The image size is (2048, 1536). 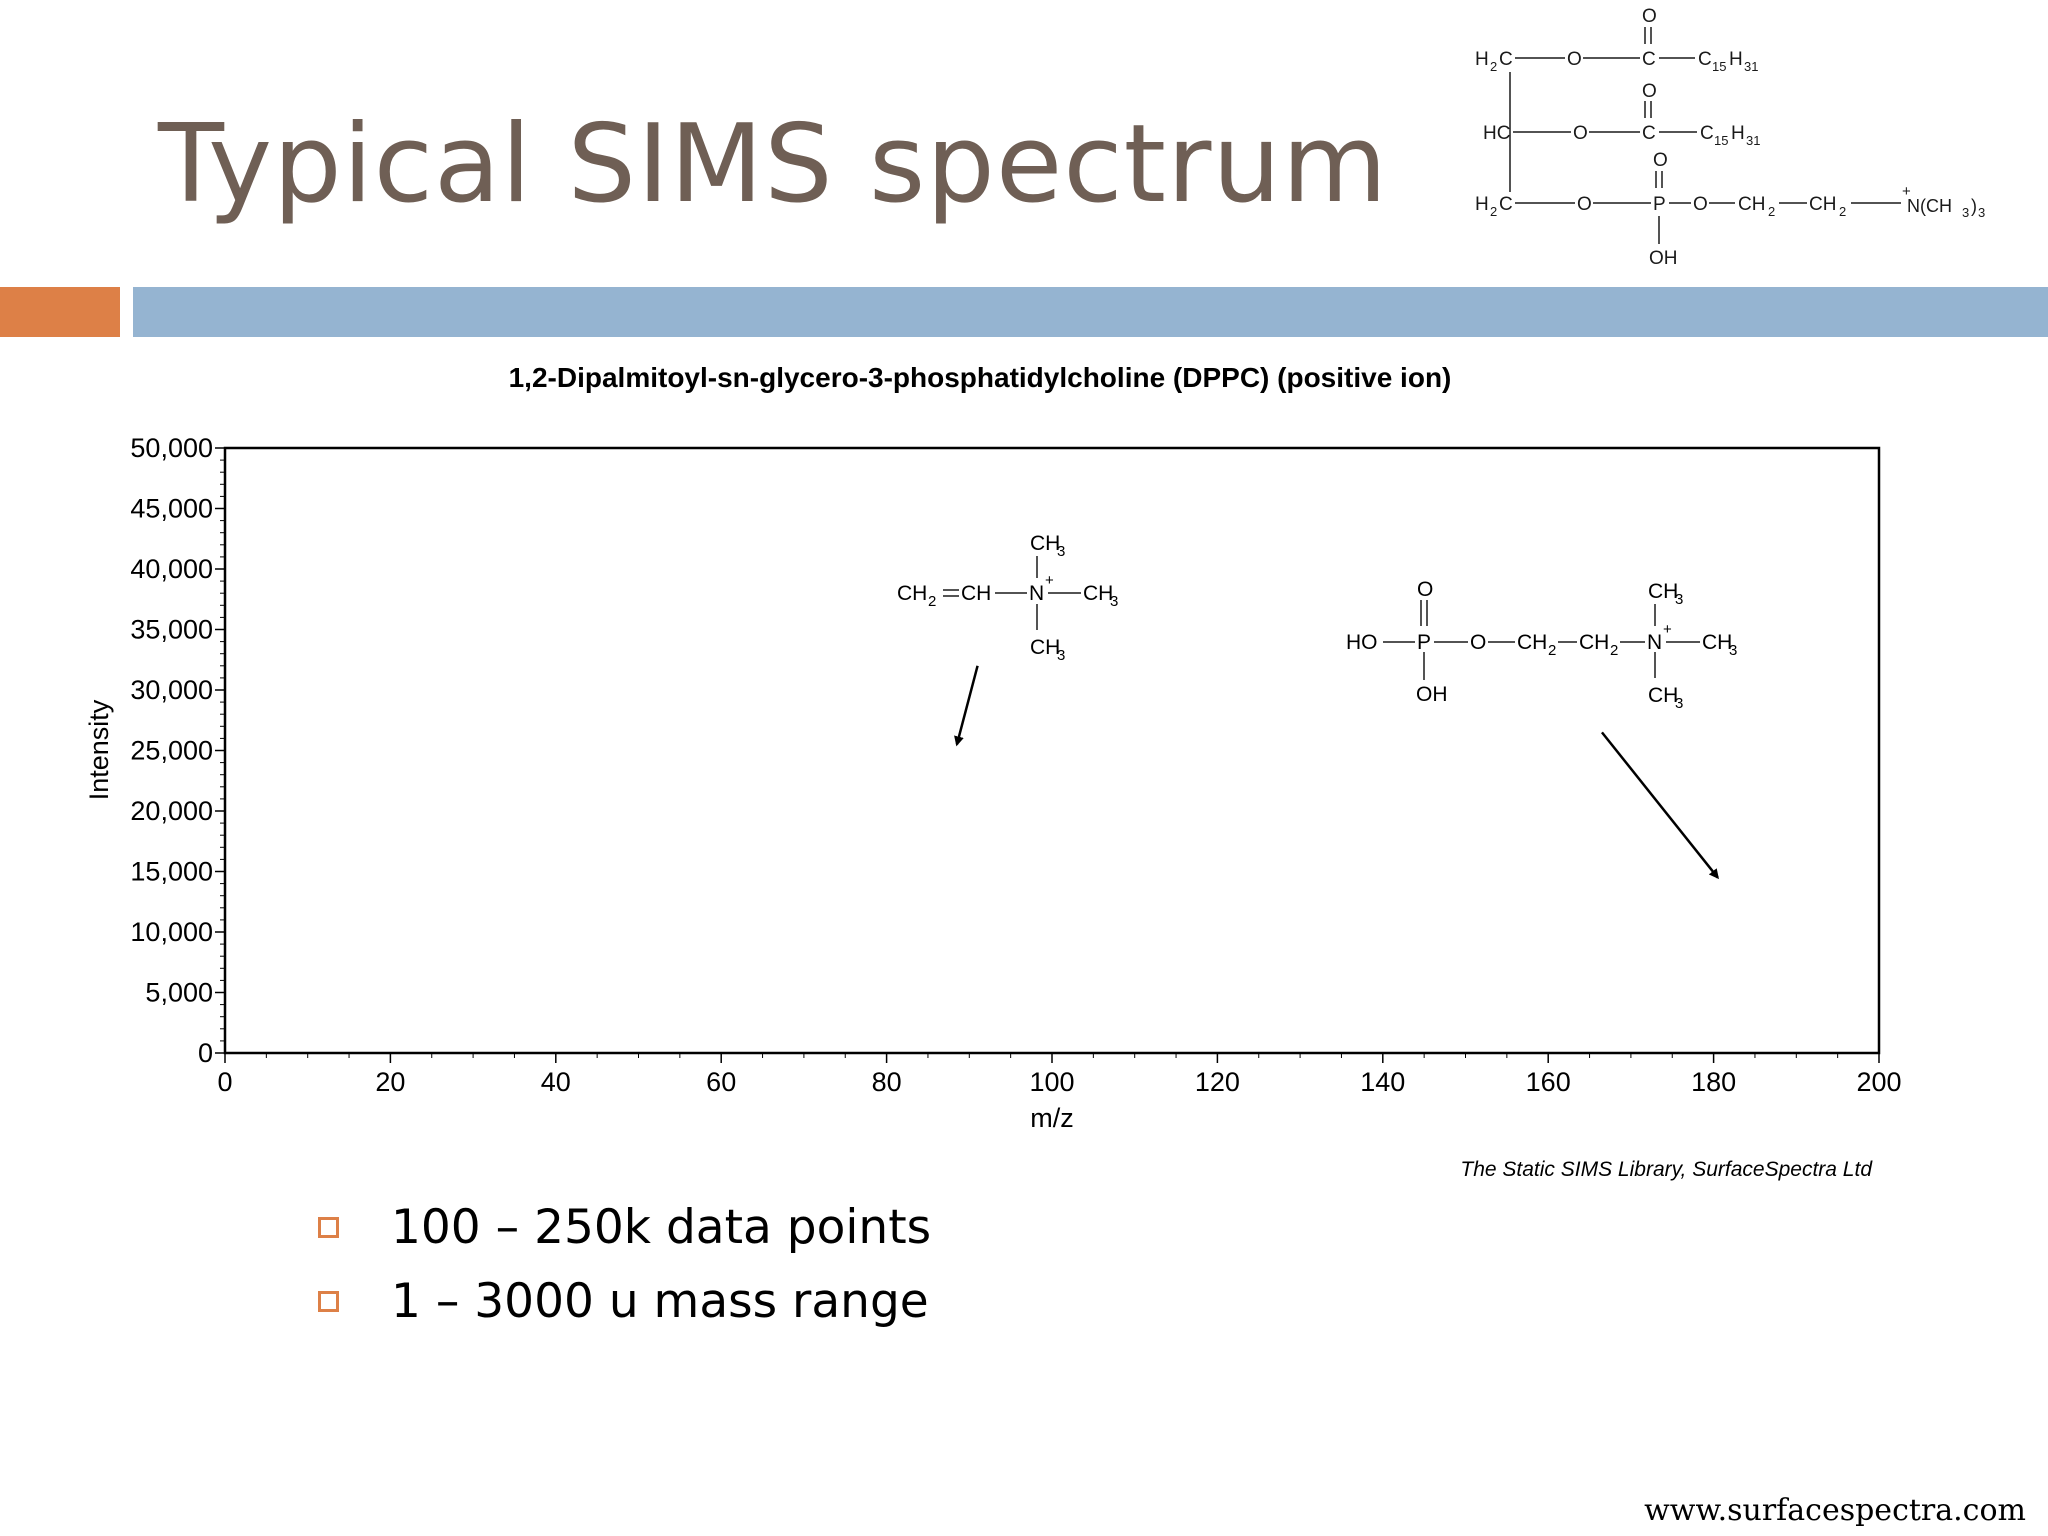 What do you see at coordinates (1217, 1082) in the screenshot?
I see `x-tick-label: 120` at bounding box center [1217, 1082].